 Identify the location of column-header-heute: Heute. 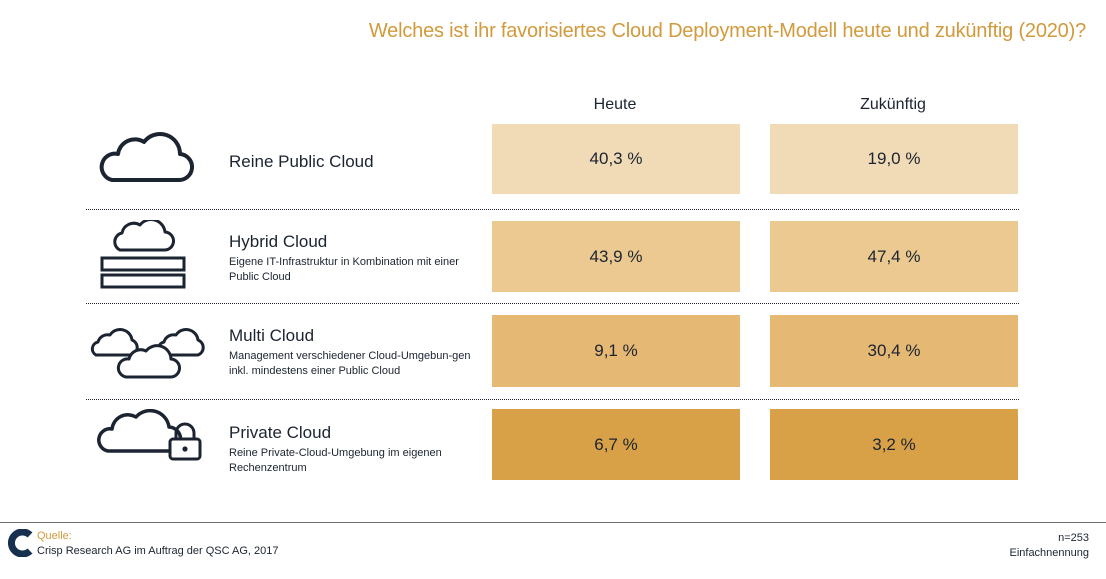
(615, 104).